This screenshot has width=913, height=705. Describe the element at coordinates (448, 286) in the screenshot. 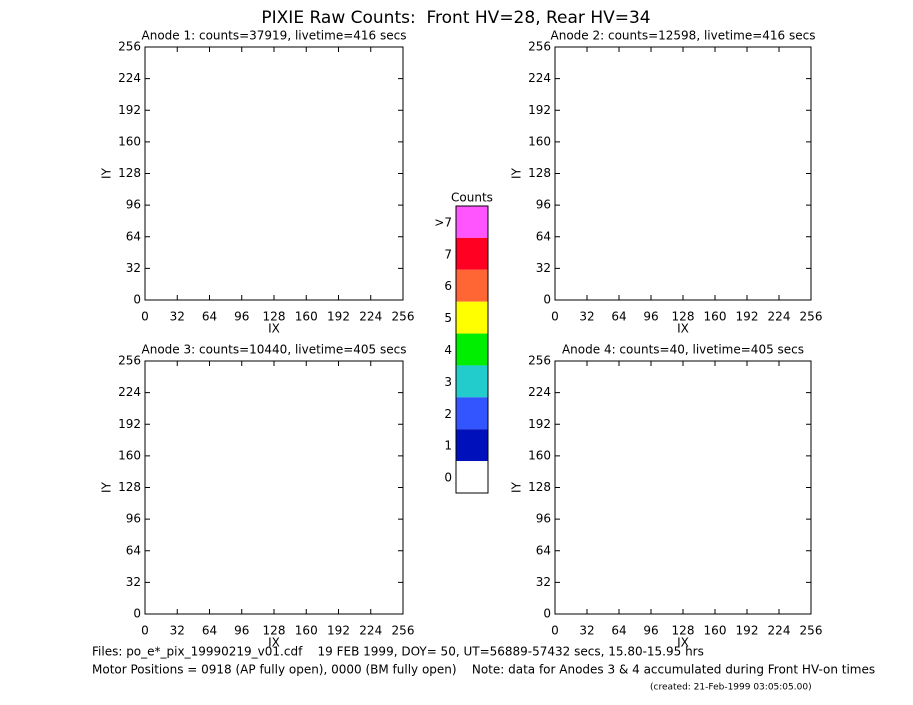

I see `colorbar-label: 6` at that location.